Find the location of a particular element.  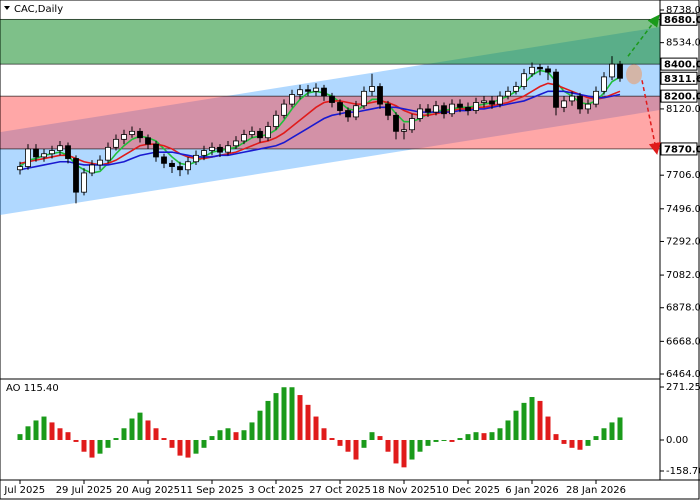

x-tick-label: 29 Jul 2025 is located at coordinates (84, 490).